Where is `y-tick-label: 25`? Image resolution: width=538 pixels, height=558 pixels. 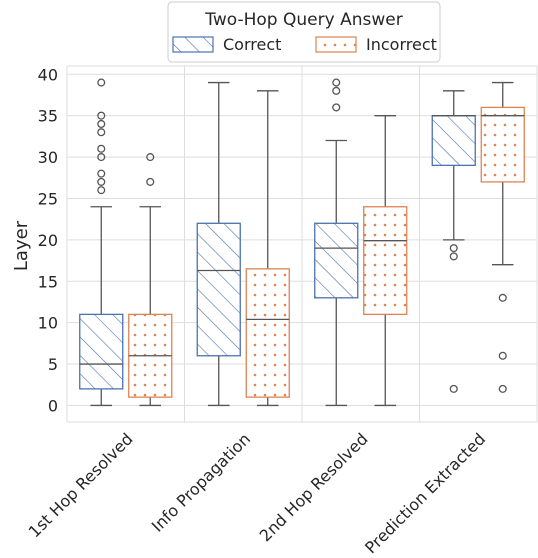
y-tick-label: 25 is located at coordinates (48, 198).